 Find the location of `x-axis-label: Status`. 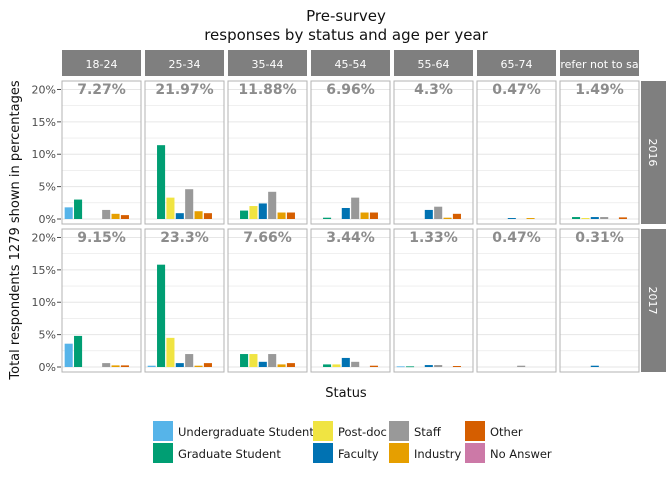

x-axis-label: Status is located at coordinates (346, 393).